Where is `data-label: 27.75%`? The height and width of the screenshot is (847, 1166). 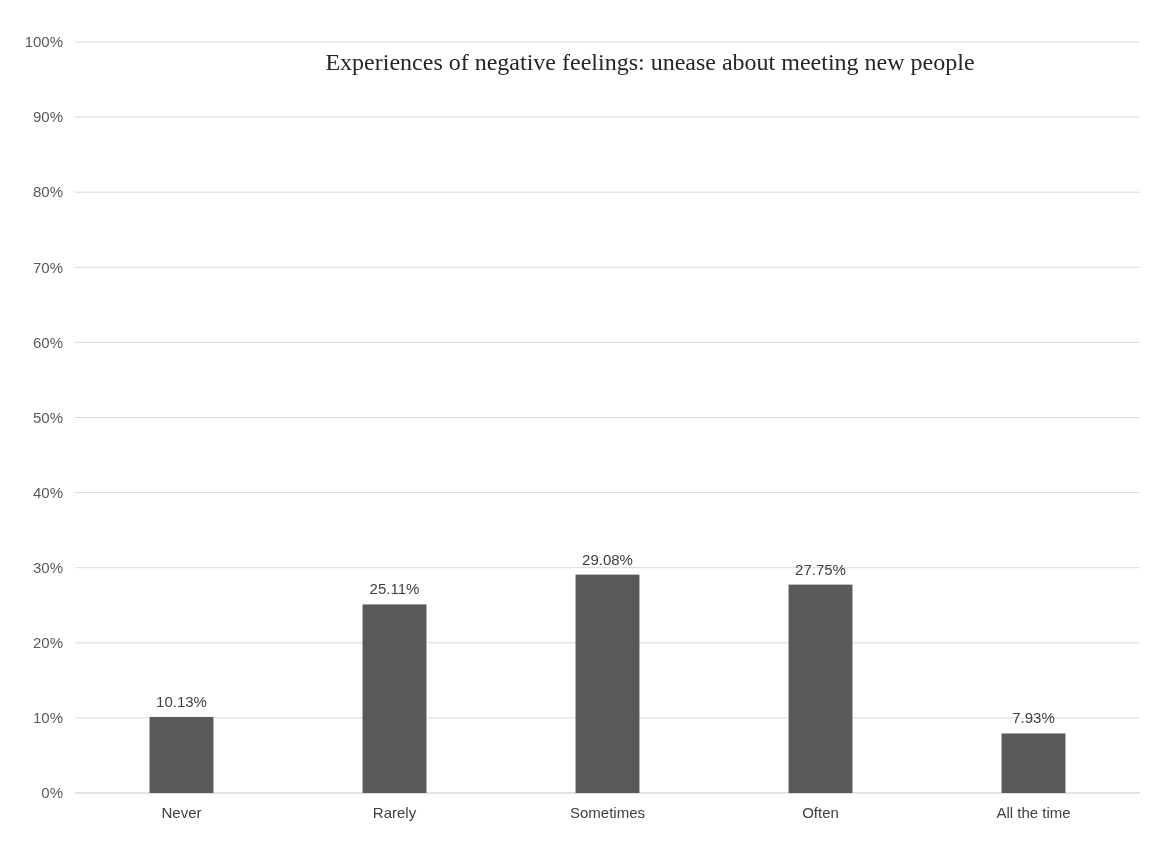
data-label: 27.75% is located at coordinates (820, 569).